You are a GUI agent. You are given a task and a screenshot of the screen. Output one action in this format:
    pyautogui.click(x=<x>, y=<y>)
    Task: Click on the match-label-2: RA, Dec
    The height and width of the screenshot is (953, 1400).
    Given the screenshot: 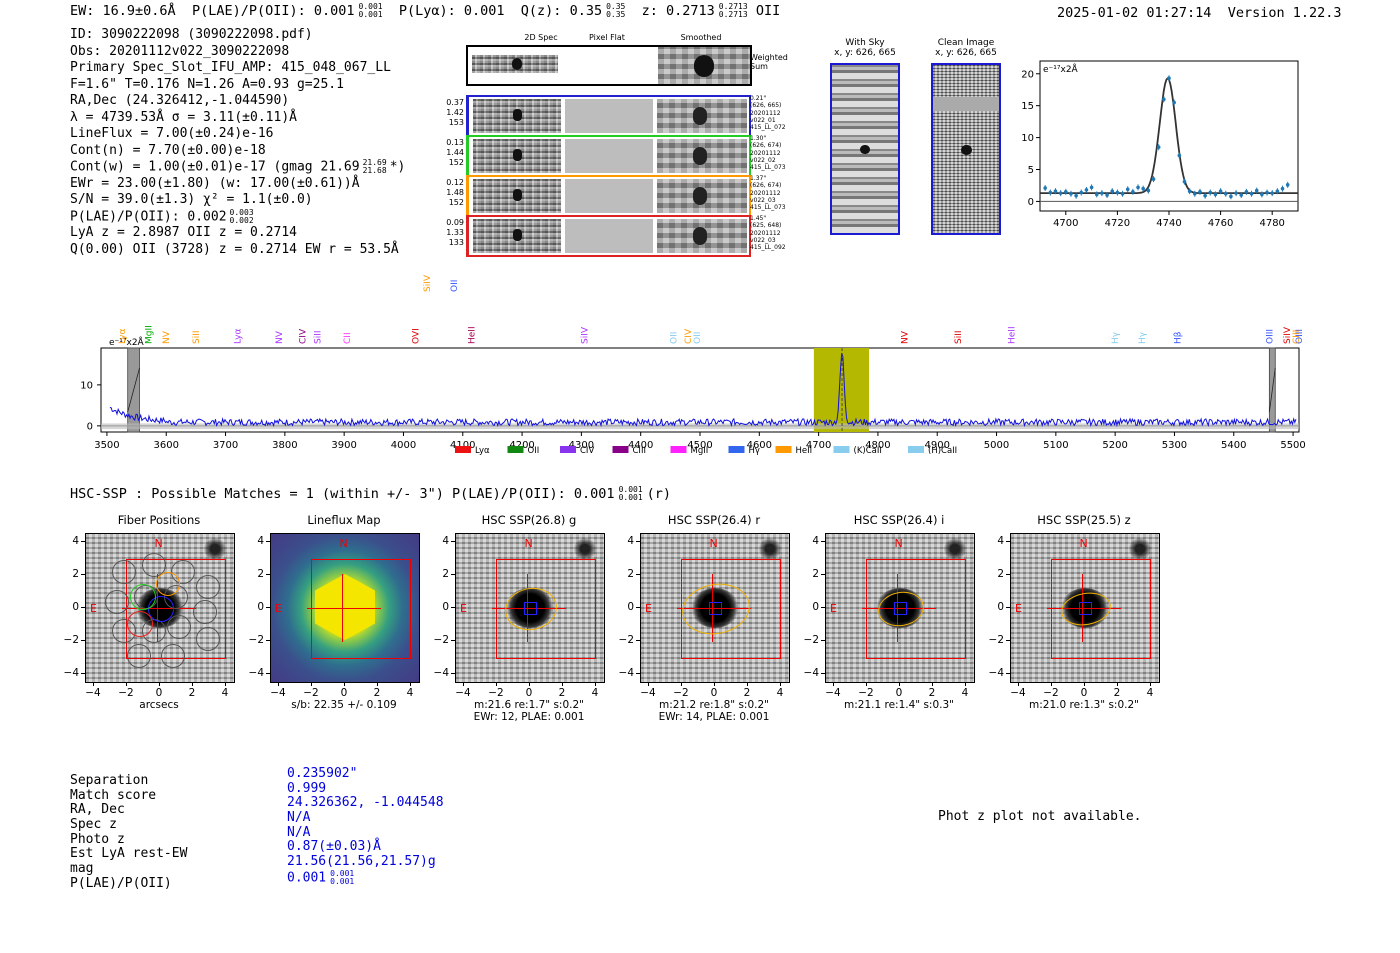 What is the action you would take?
    pyautogui.click(x=97, y=810)
    